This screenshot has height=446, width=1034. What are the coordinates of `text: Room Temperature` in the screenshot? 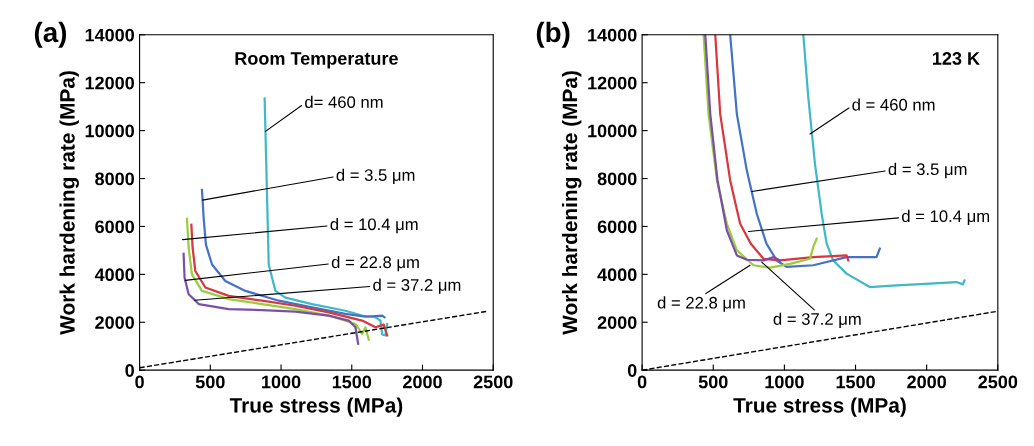 It's located at (316, 60).